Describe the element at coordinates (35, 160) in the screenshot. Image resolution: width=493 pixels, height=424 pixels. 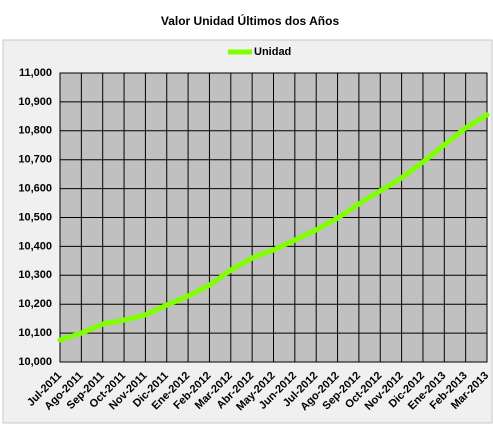
I see `y-tick-label: 10,700` at that location.